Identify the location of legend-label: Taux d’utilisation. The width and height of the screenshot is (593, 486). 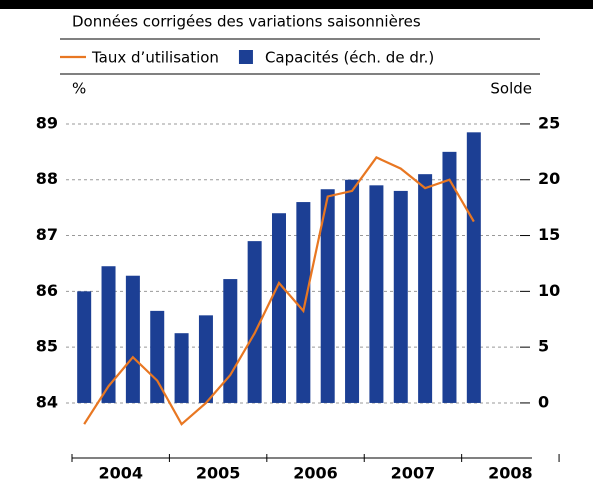
(155, 58).